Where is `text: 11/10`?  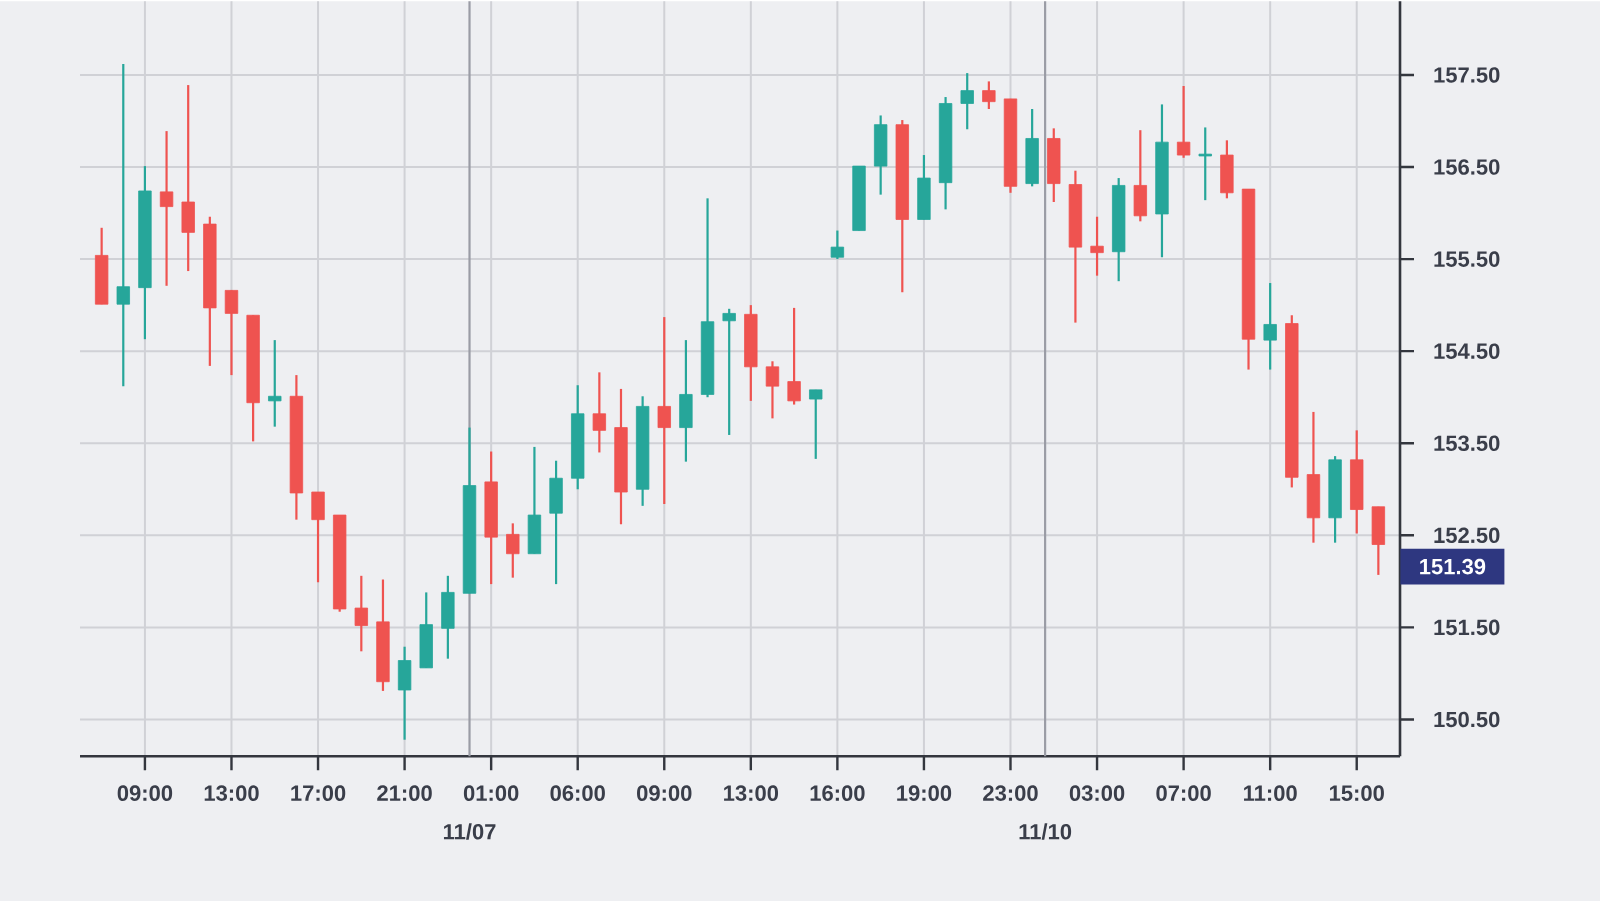 text: 11/10 is located at coordinates (1045, 831).